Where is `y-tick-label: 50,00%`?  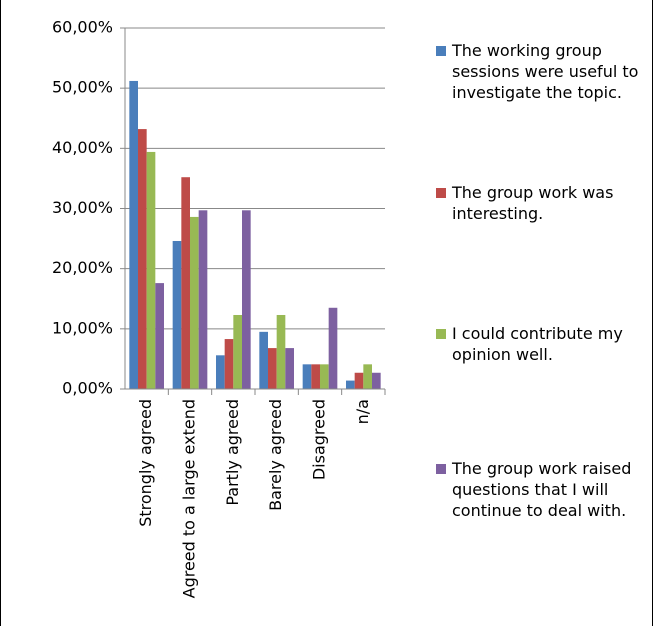
y-tick-label: 50,00% is located at coordinates (82, 87).